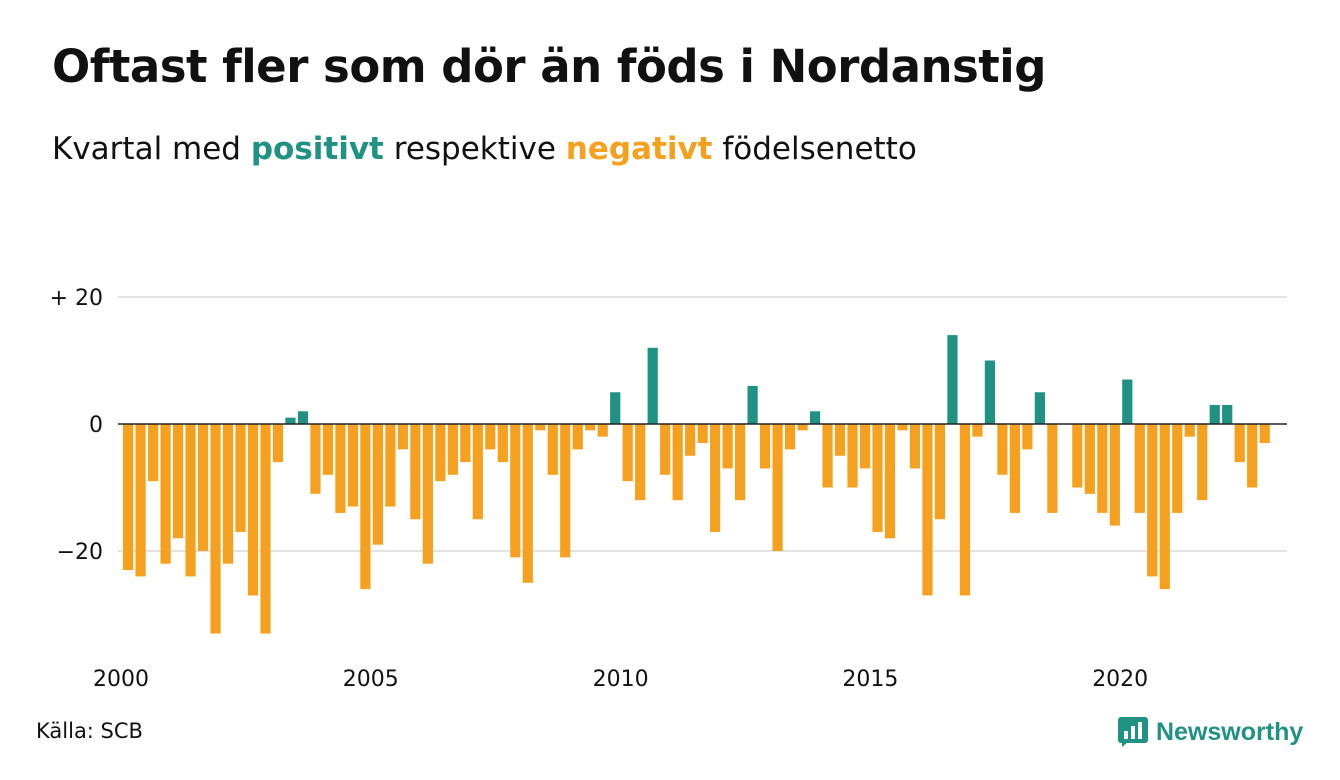  What do you see at coordinates (76, 425) in the screenshot?
I see `y-tick-labels: + 20 0 −20` at bounding box center [76, 425].